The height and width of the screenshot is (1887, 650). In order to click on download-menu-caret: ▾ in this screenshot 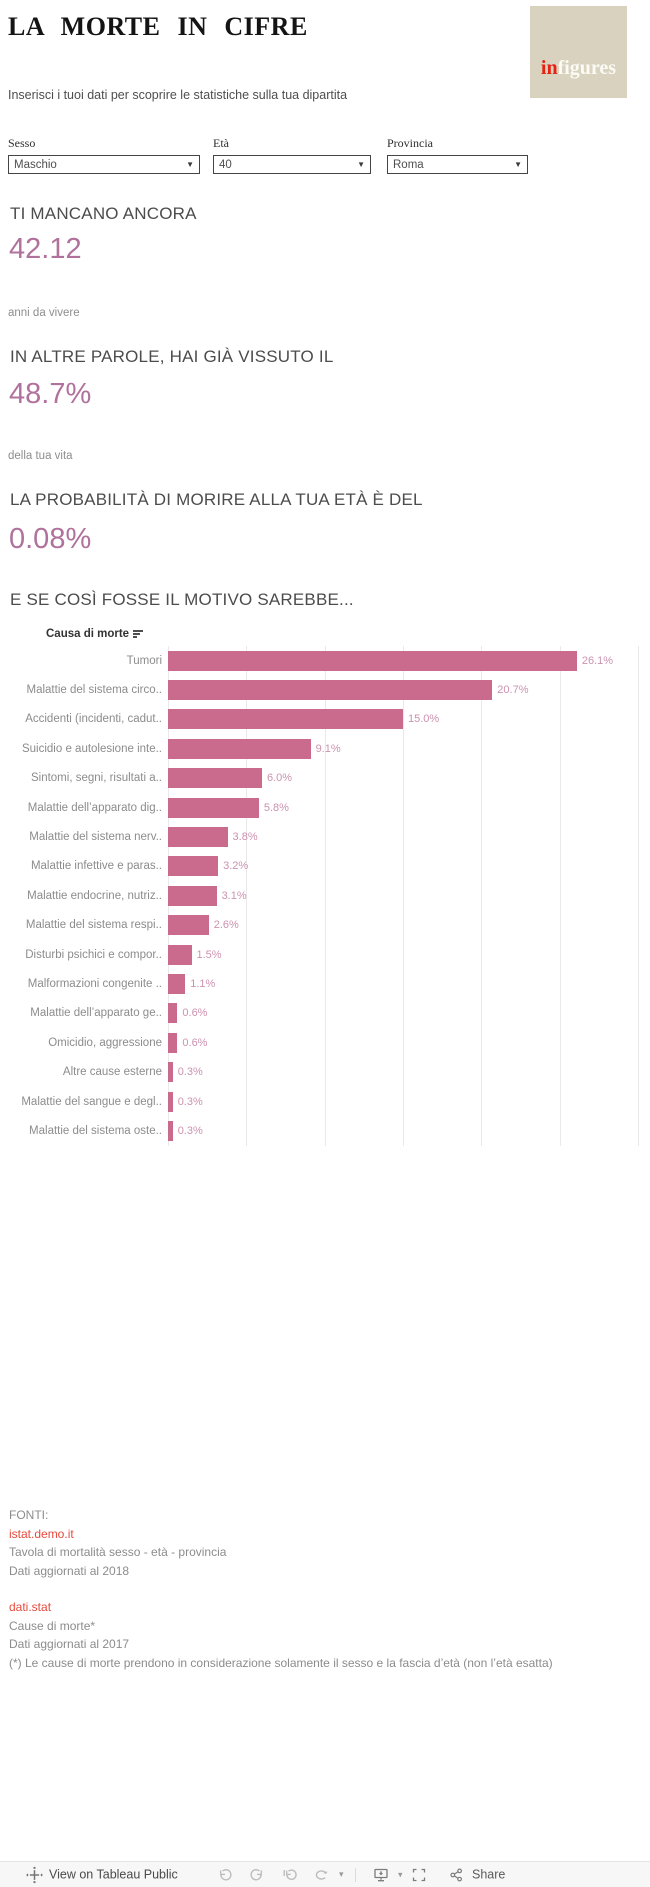, I will do `click(400, 1874)`.